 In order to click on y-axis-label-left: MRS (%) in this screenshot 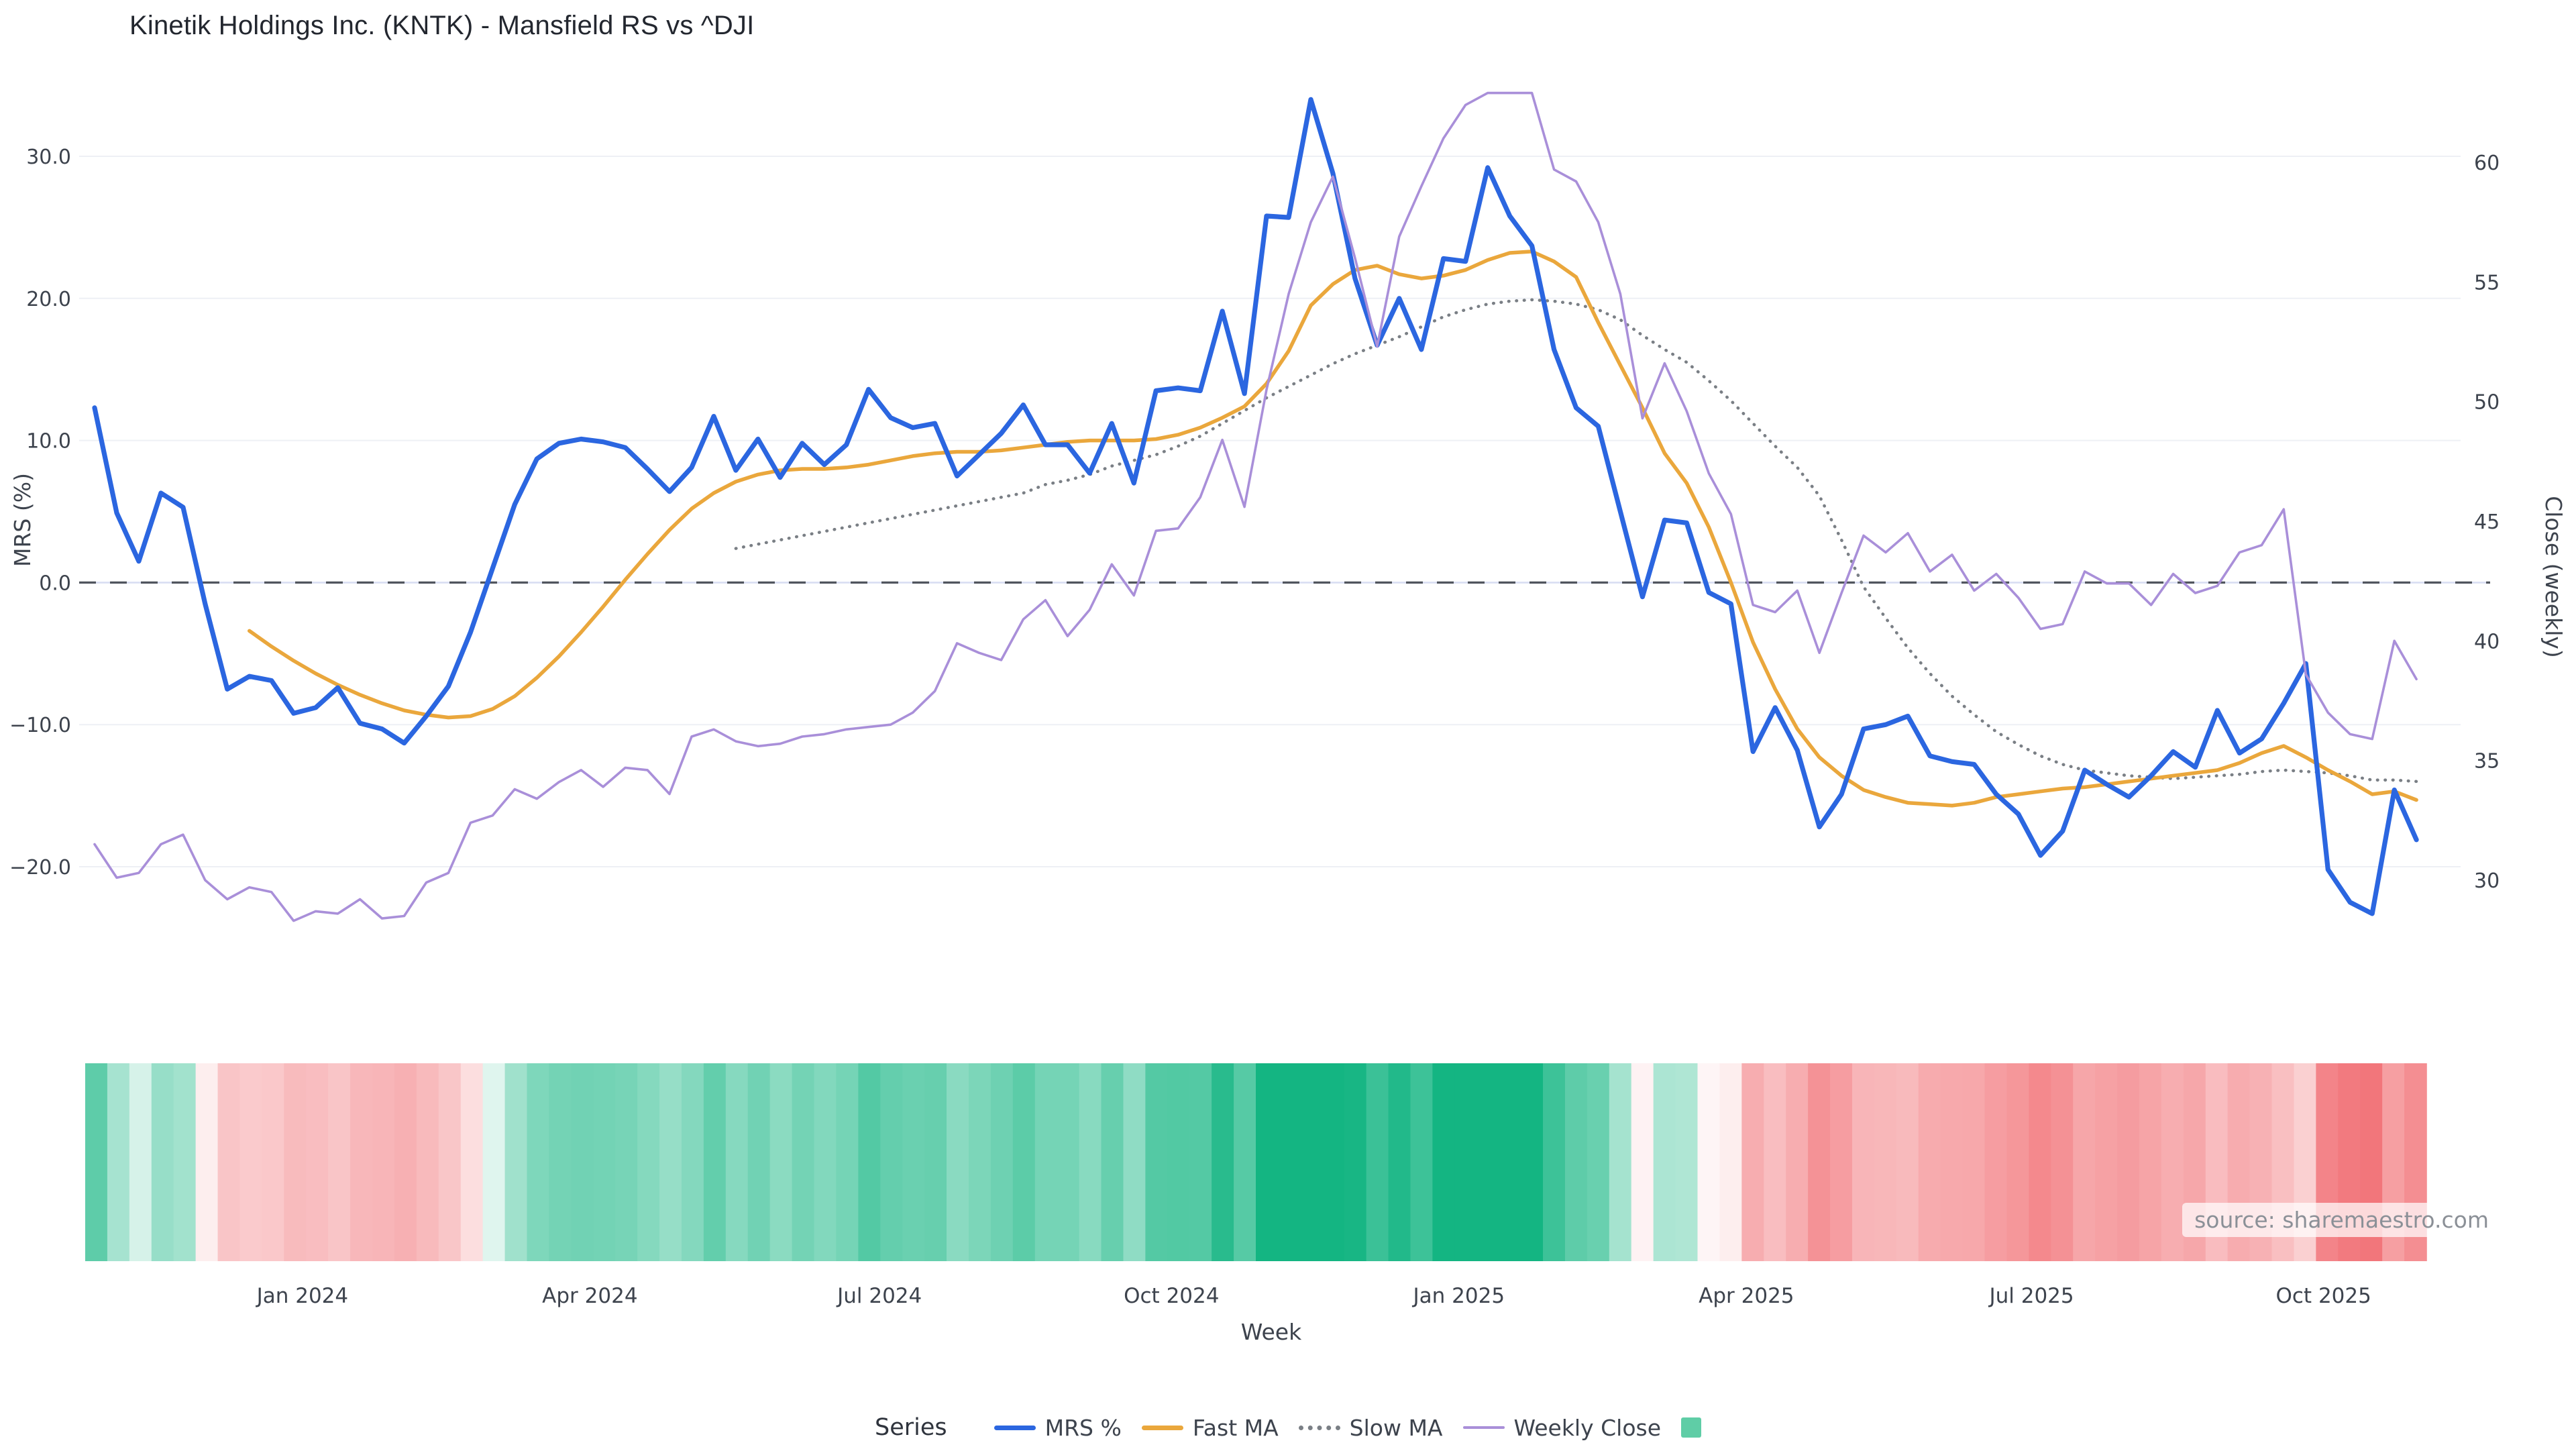, I will do `click(22, 520)`.